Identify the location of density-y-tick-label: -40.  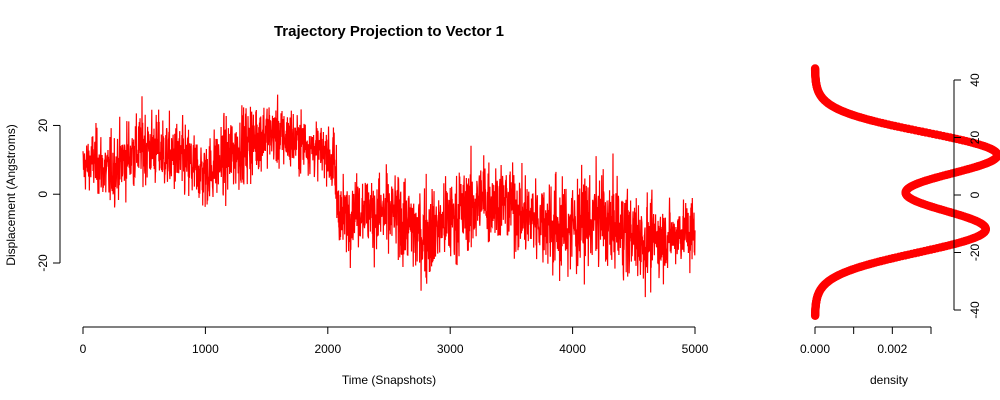
(975, 310).